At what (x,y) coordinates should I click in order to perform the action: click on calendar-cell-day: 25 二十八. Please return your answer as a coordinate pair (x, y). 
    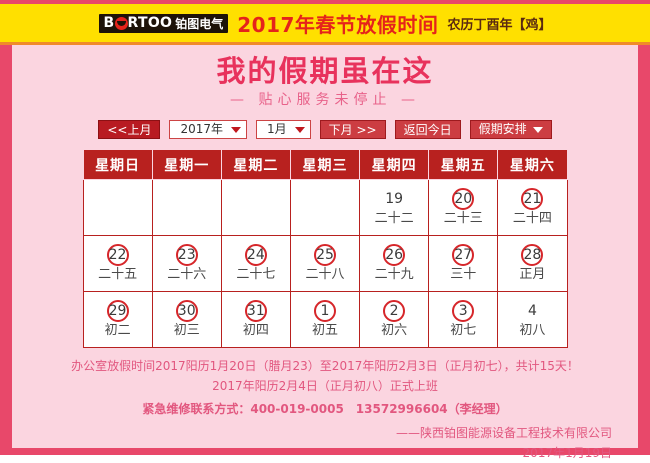
    Looking at the image, I should click on (325, 263).